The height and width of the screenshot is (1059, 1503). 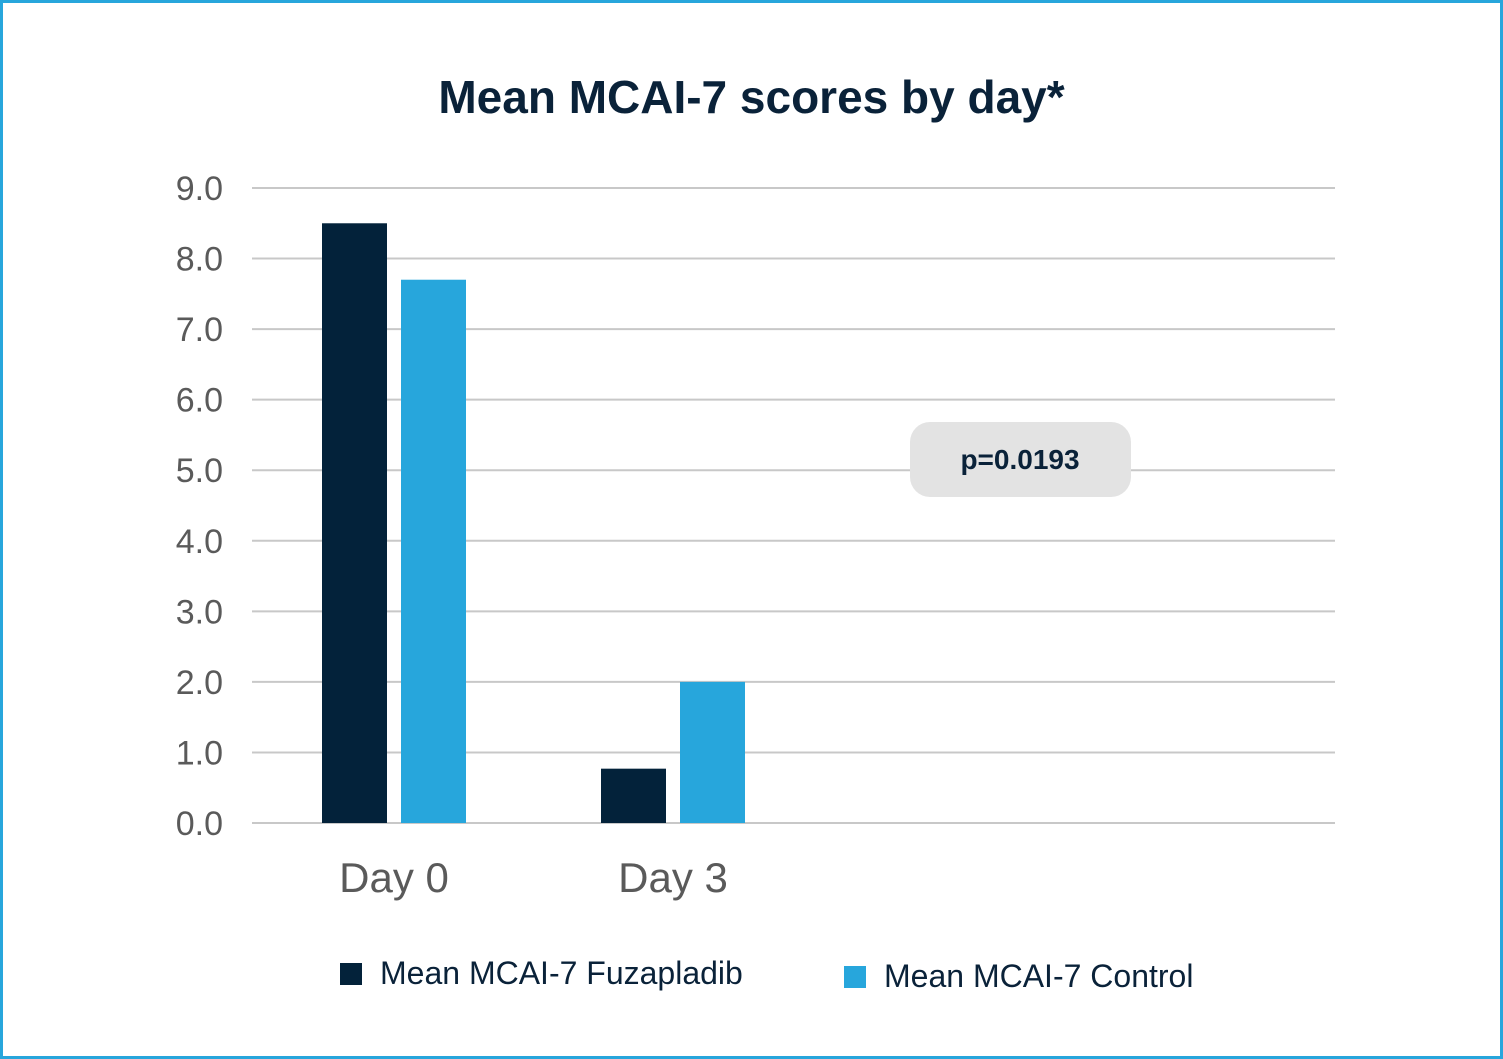 What do you see at coordinates (199, 330) in the screenshot?
I see `y-tick-label: 7.0` at bounding box center [199, 330].